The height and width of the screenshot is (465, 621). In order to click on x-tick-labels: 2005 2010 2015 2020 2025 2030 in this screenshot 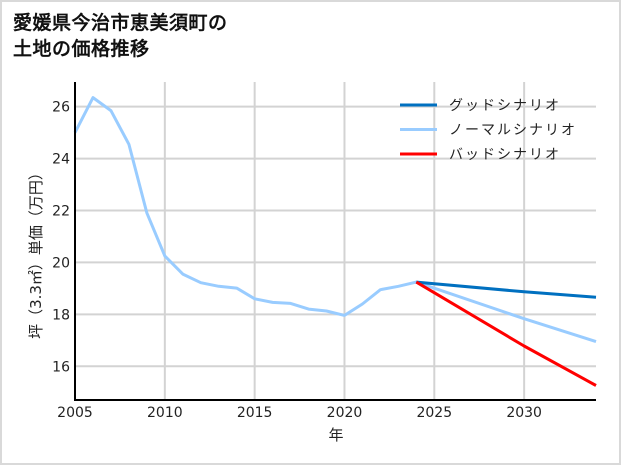, I will do `click(299, 413)`.